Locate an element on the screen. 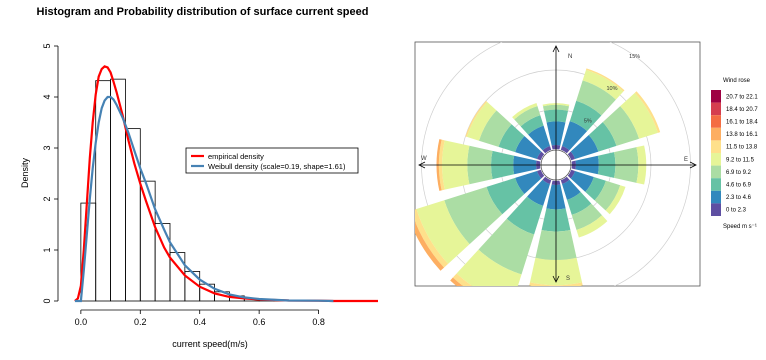  legend-label: empirical density is located at coordinates (236, 156).